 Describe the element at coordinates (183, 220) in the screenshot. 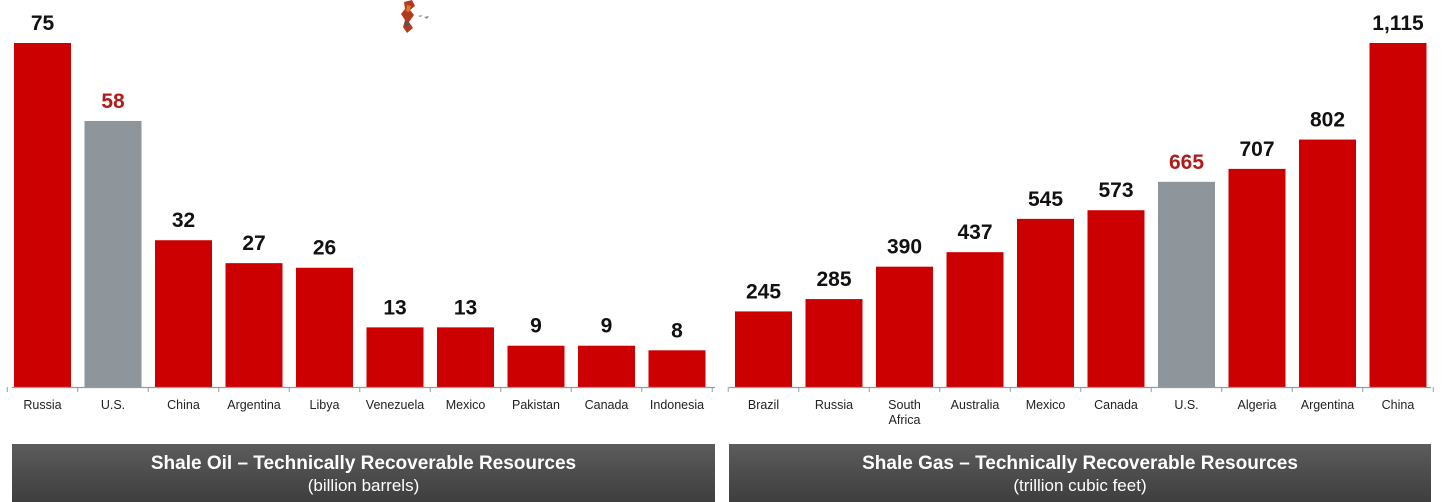

I see `oil-value-label: 32` at that location.